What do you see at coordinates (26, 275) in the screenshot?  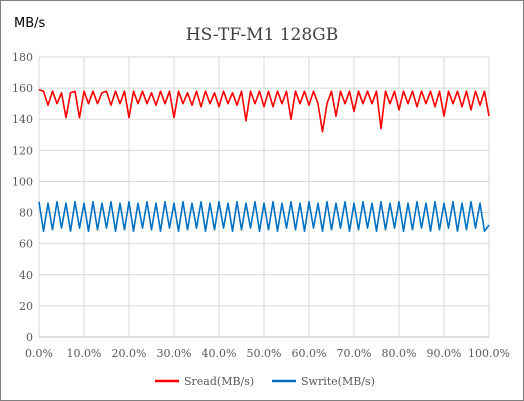 I see `y-tick-label: 40` at bounding box center [26, 275].